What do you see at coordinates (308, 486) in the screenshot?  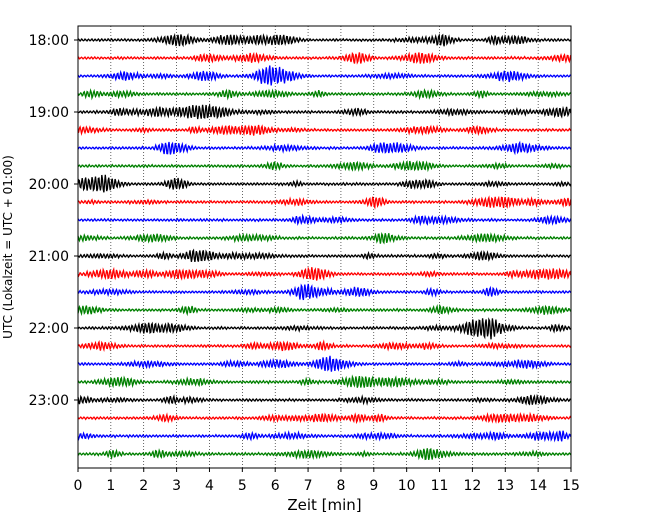 I see `x-tick-label-7: 7` at bounding box center [308, 486].